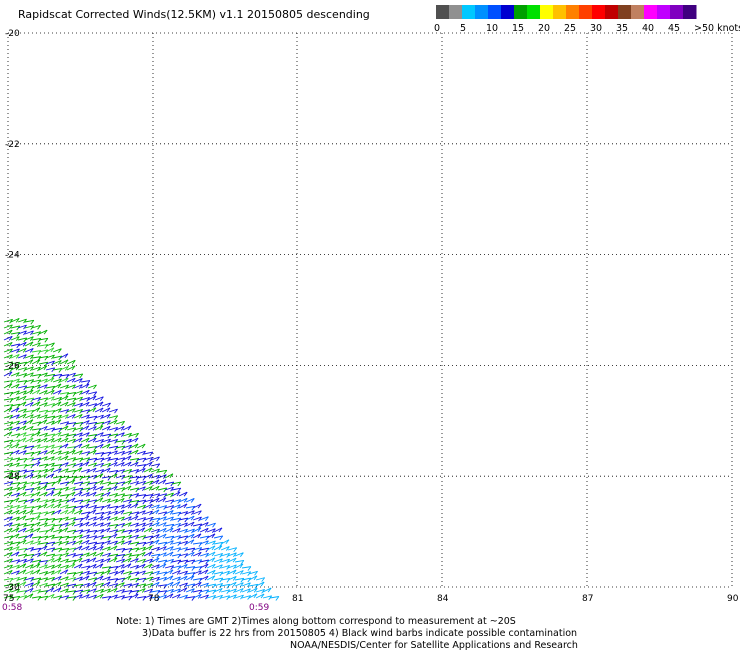 The width and height of the screenshot is (740, 651). What do you see at coordinates (587, 599) in the screenshot?
I see `x-tick-label: 87` at bounding box center [587, 599].